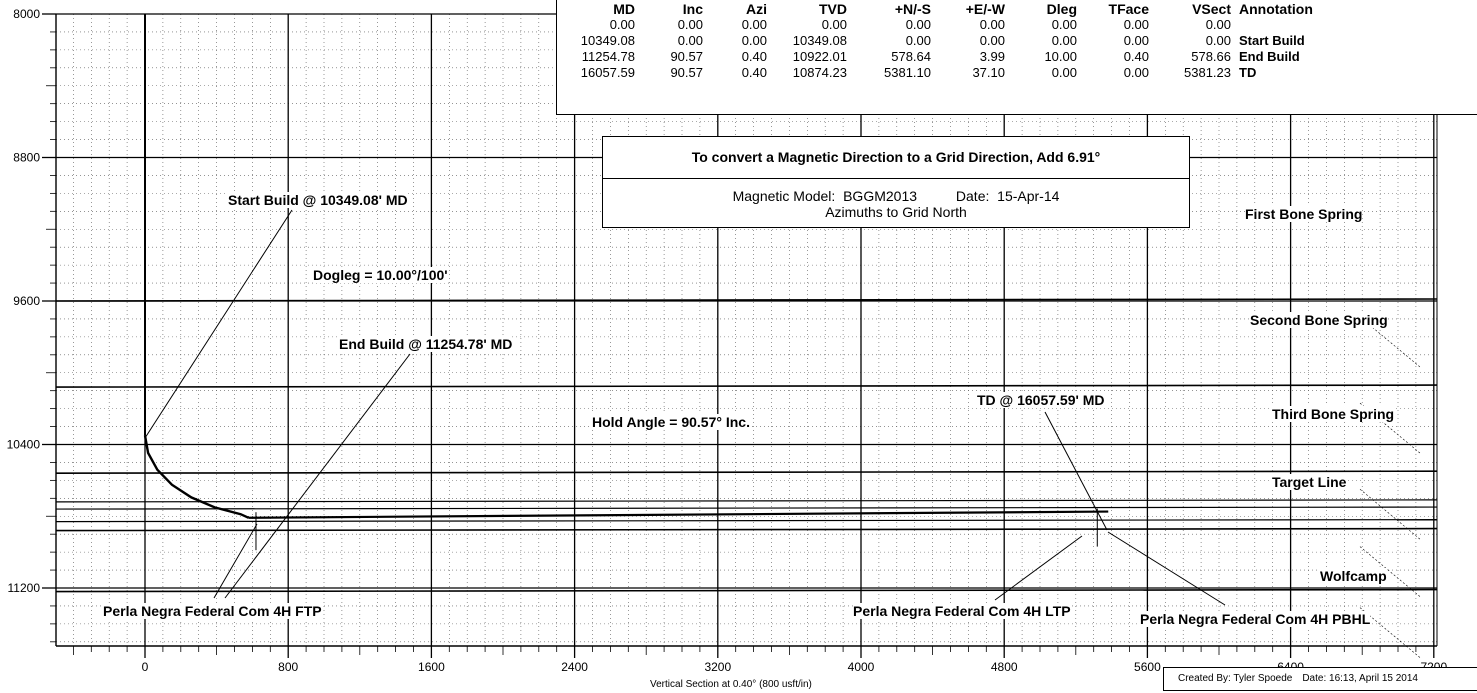 The height and width of the screenshot is (693, 1477). I want to click on build-curve, so click(196, 477).